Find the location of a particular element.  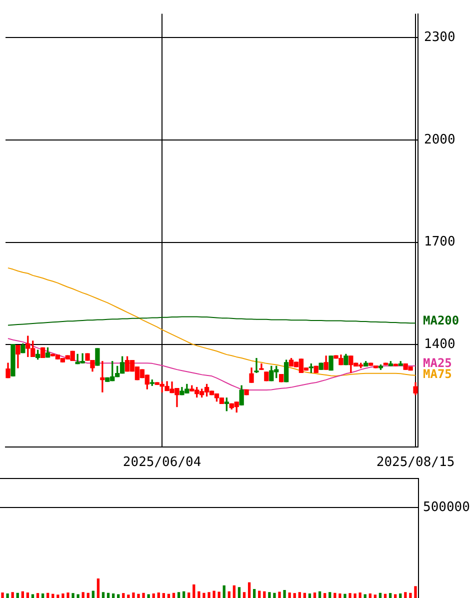

y-tick-label: 2000 is located at coordinates (440, 140).